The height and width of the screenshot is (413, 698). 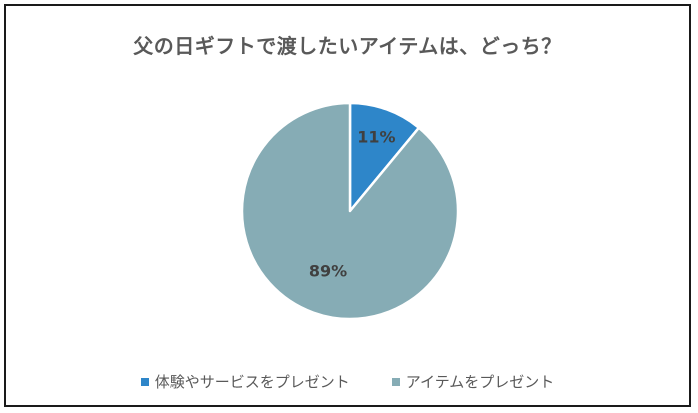 I want to click on chart-legend: 体験やサービスをプレゼント アイテムをプレゼント, so click(x=347, y=381).